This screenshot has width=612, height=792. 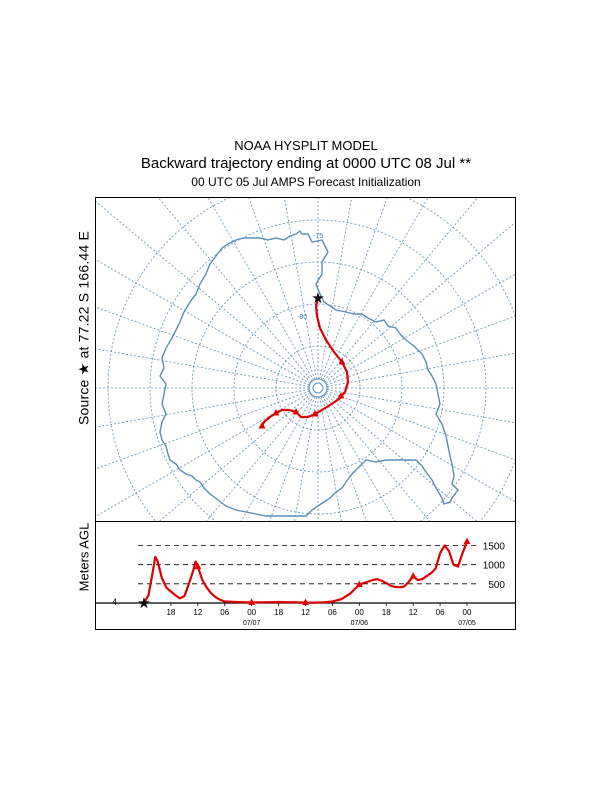 I want to click on date-label: 07/05, so click(x=467, y=623).